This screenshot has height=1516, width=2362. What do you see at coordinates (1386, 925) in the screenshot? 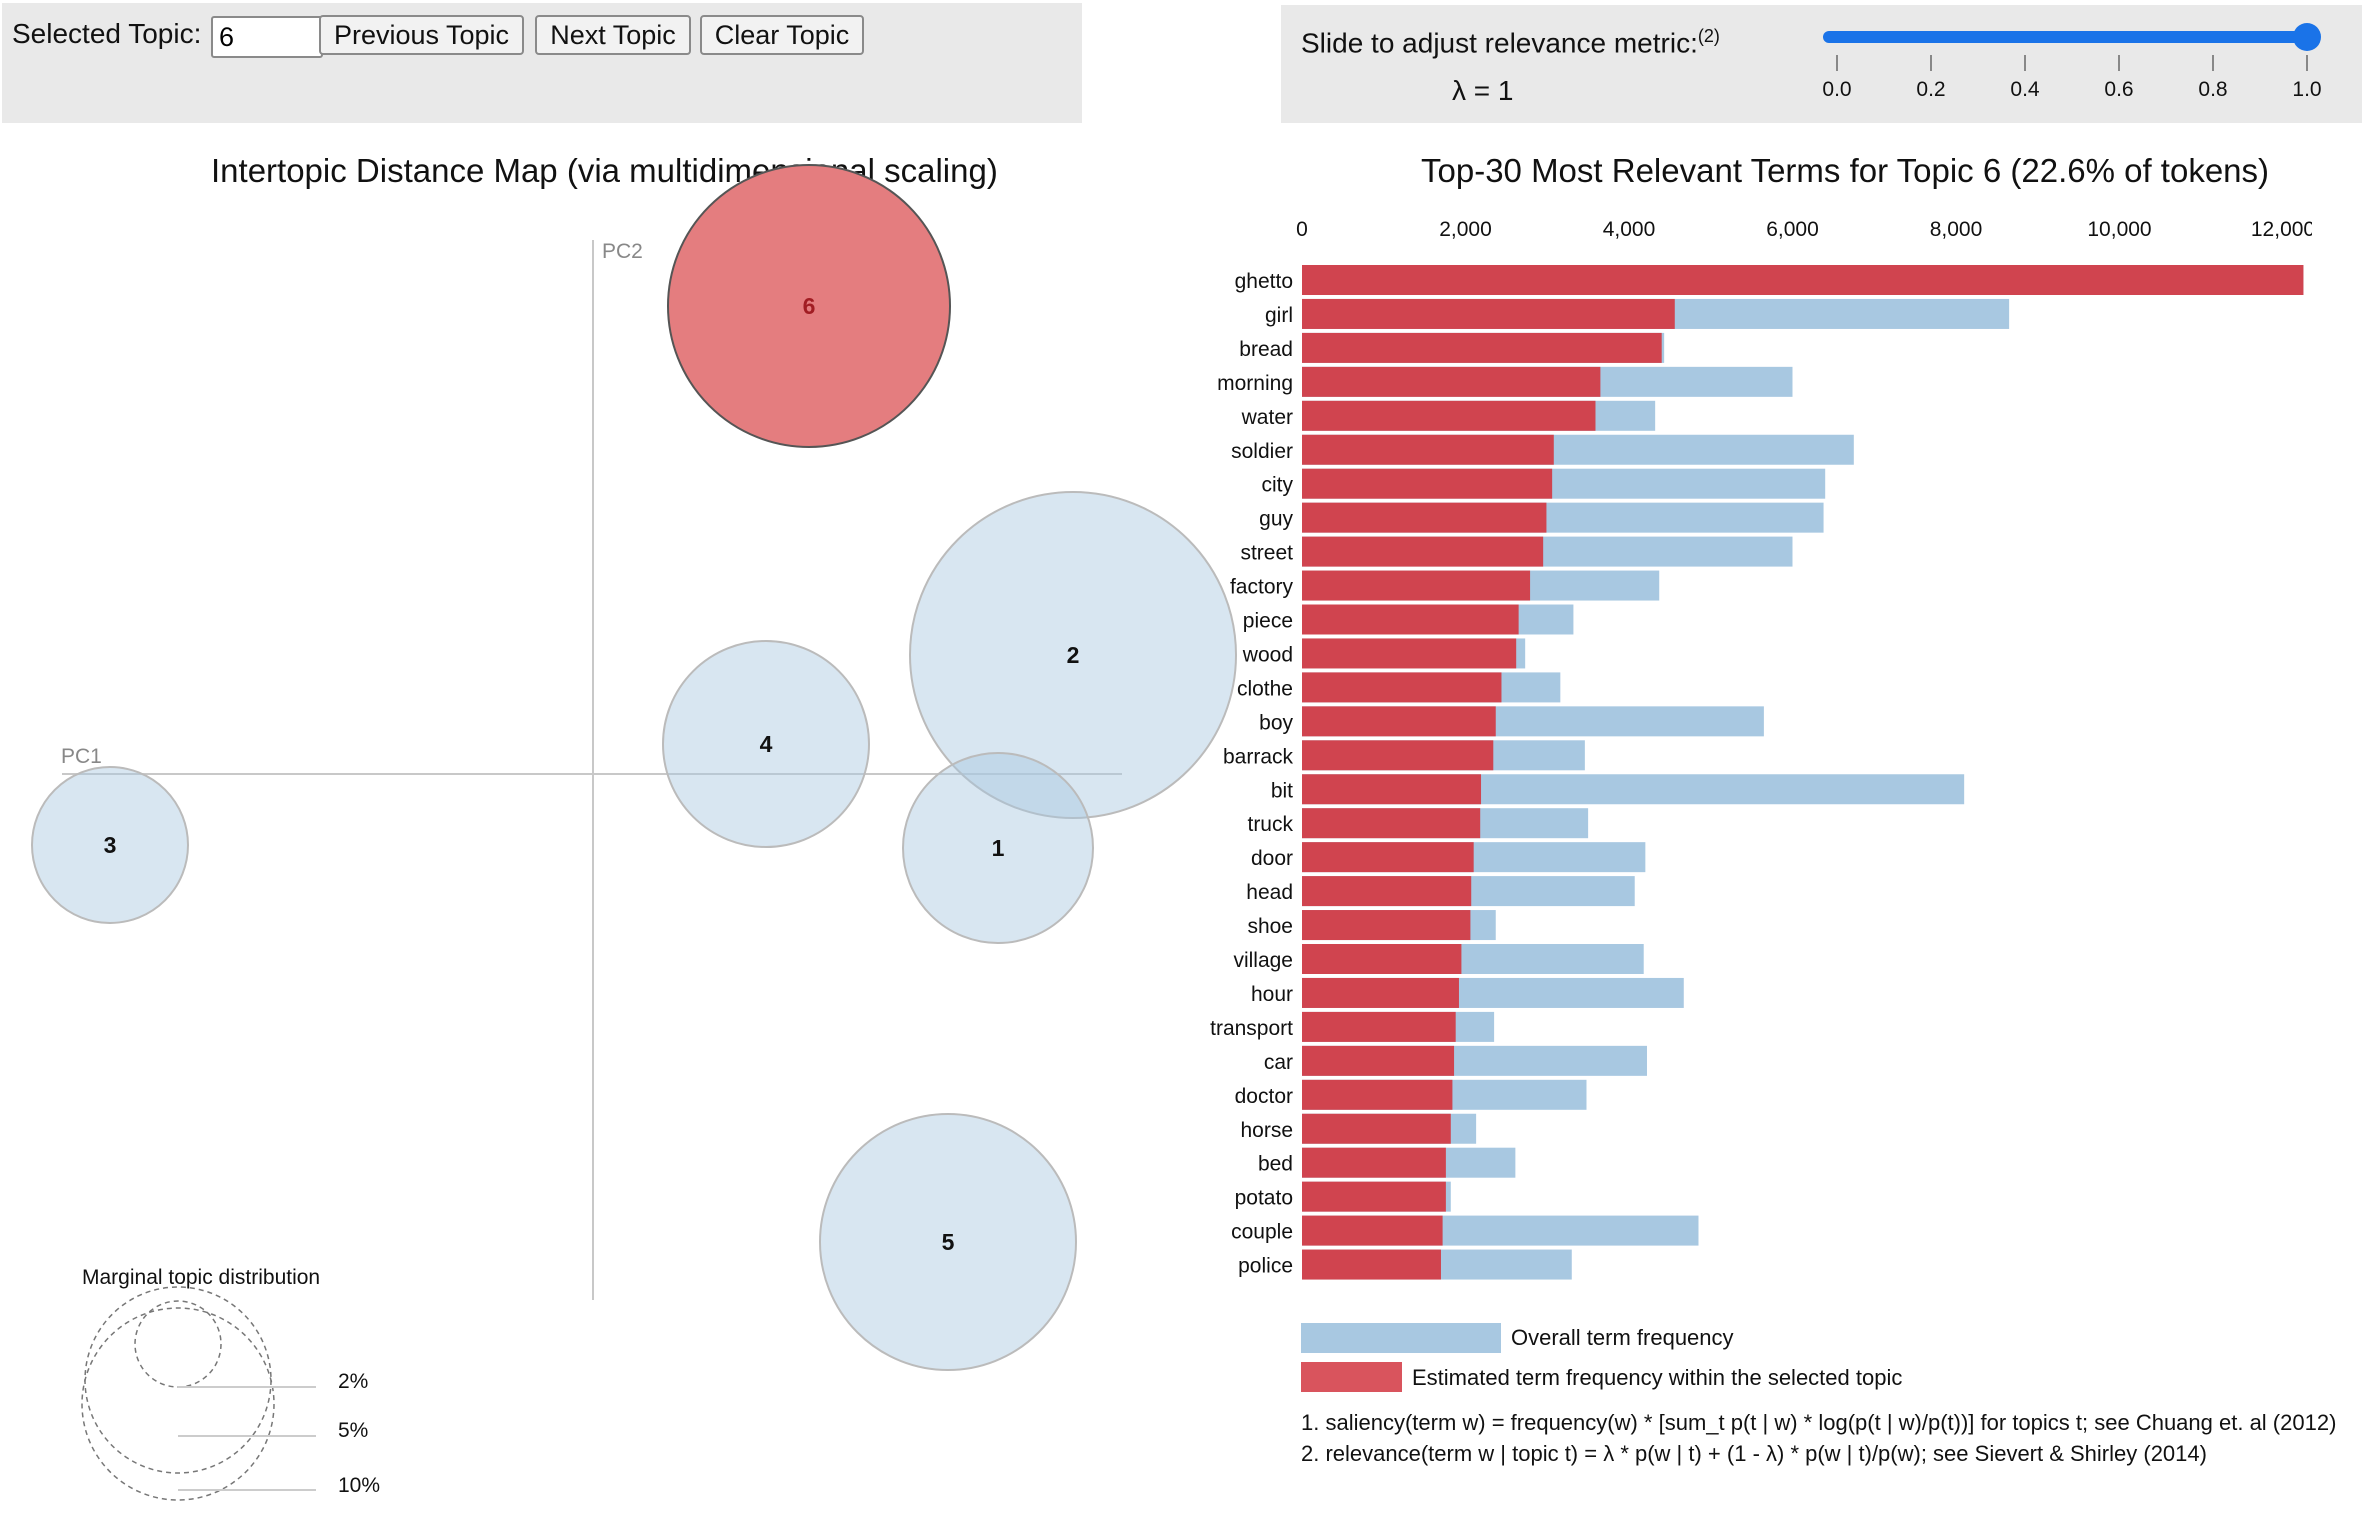
I see `bar-estimated-shoe` at bounding box center [1386, 925].